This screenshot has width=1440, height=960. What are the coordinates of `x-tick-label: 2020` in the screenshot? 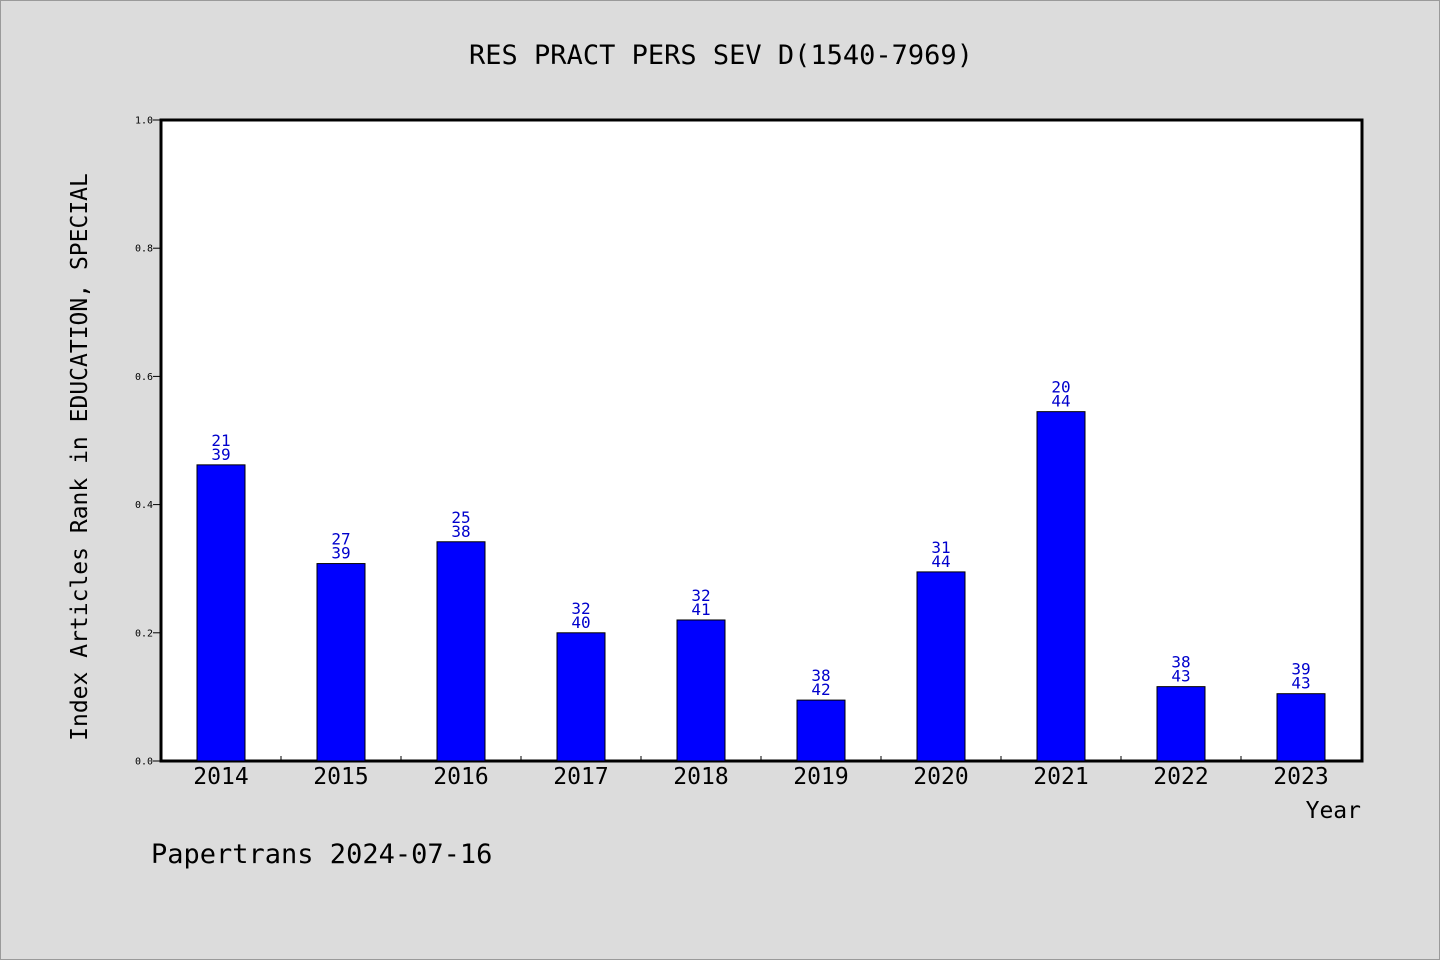 It's located at (940, 777).